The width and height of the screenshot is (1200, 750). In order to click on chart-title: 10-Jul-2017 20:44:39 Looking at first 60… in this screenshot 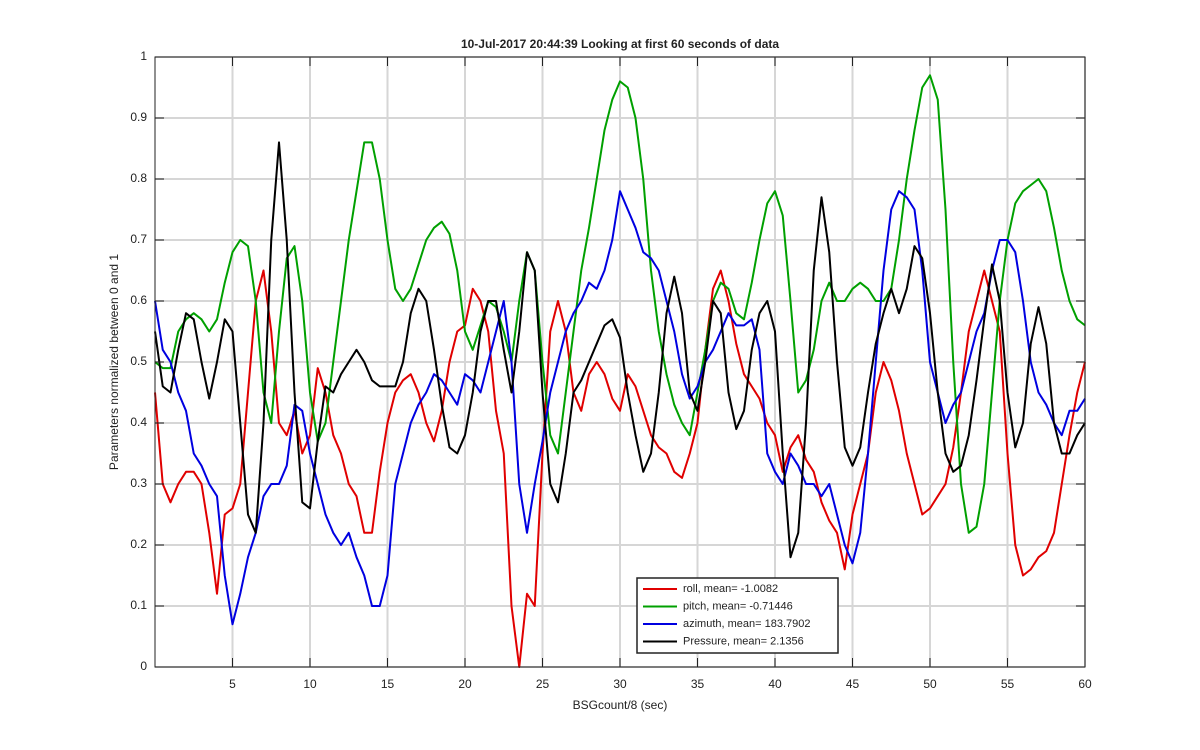, I will do `click(620, 44)`.